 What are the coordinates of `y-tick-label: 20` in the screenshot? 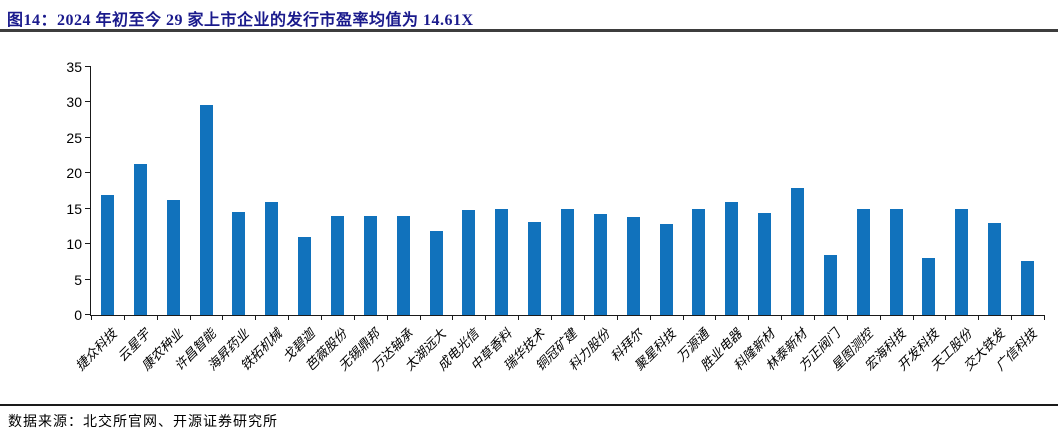 It's located at (74, 173).